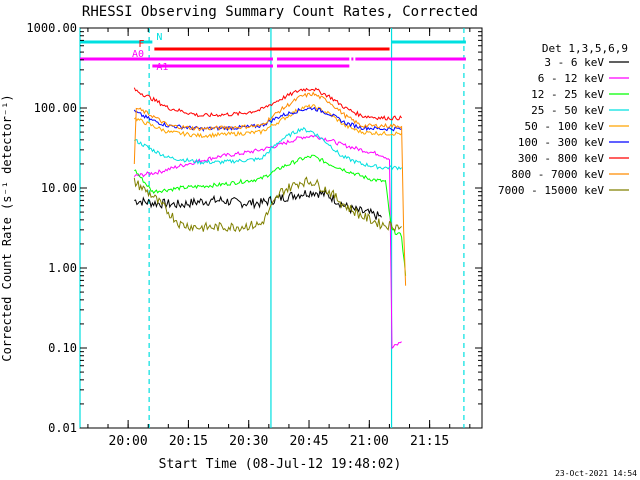 This screenshot has height=480, width=640. I want to click on legend-label: 6 - 12 keV, so click(571, 78).